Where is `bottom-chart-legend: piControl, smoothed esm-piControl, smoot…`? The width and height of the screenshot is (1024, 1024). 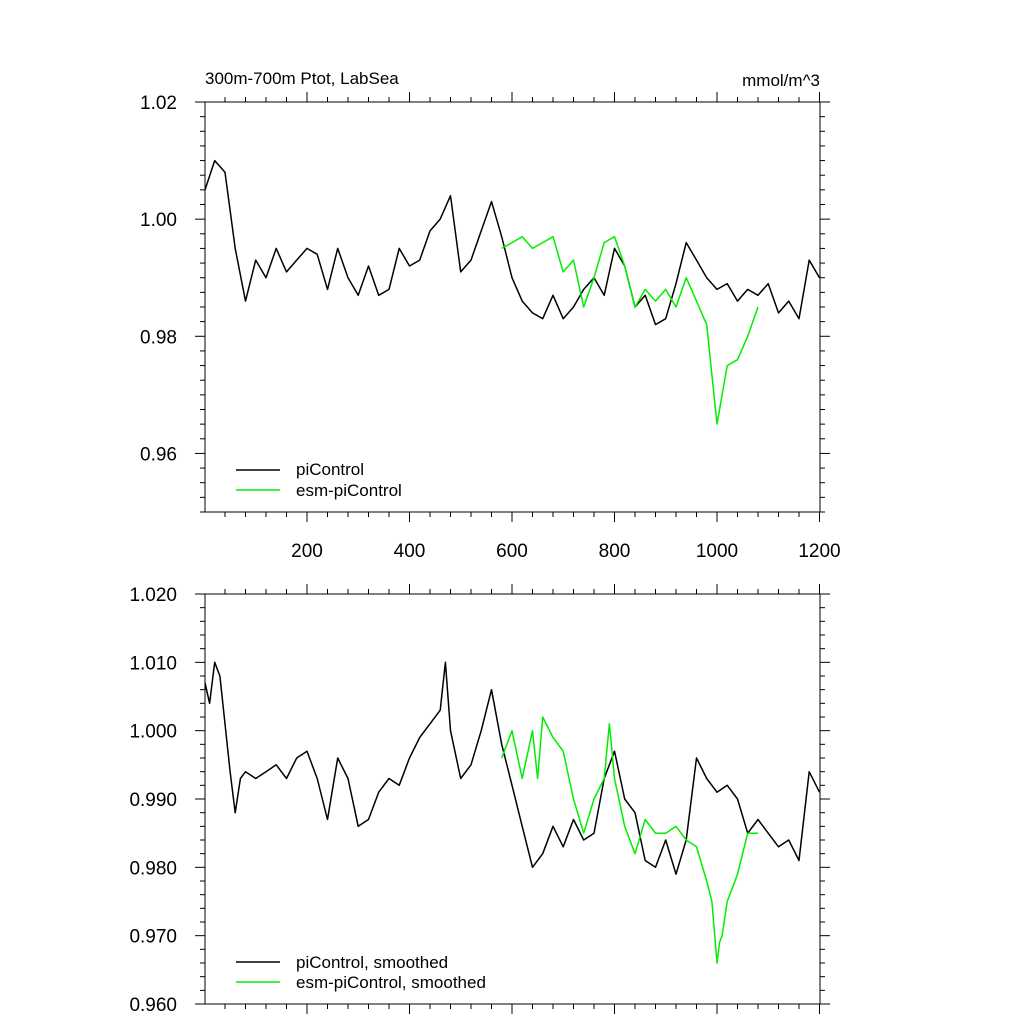
bottom-chart-legend: piControl, smoothed esm-piControl, smoot… is located at coordinates (361, 972).